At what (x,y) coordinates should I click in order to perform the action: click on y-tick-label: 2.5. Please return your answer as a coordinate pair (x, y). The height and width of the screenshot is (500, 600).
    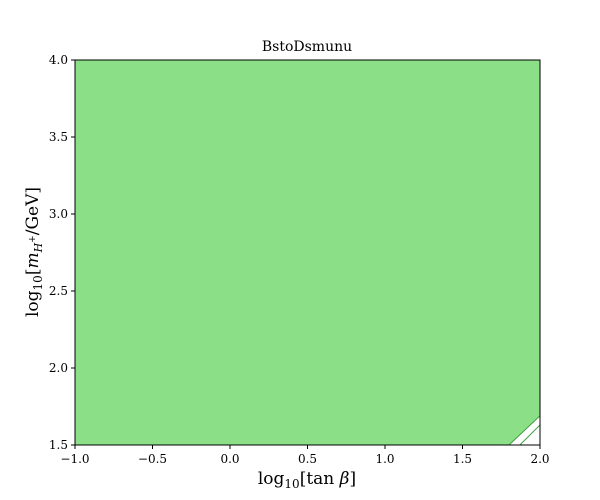
    Looking at the image, I should click on (58, 291).